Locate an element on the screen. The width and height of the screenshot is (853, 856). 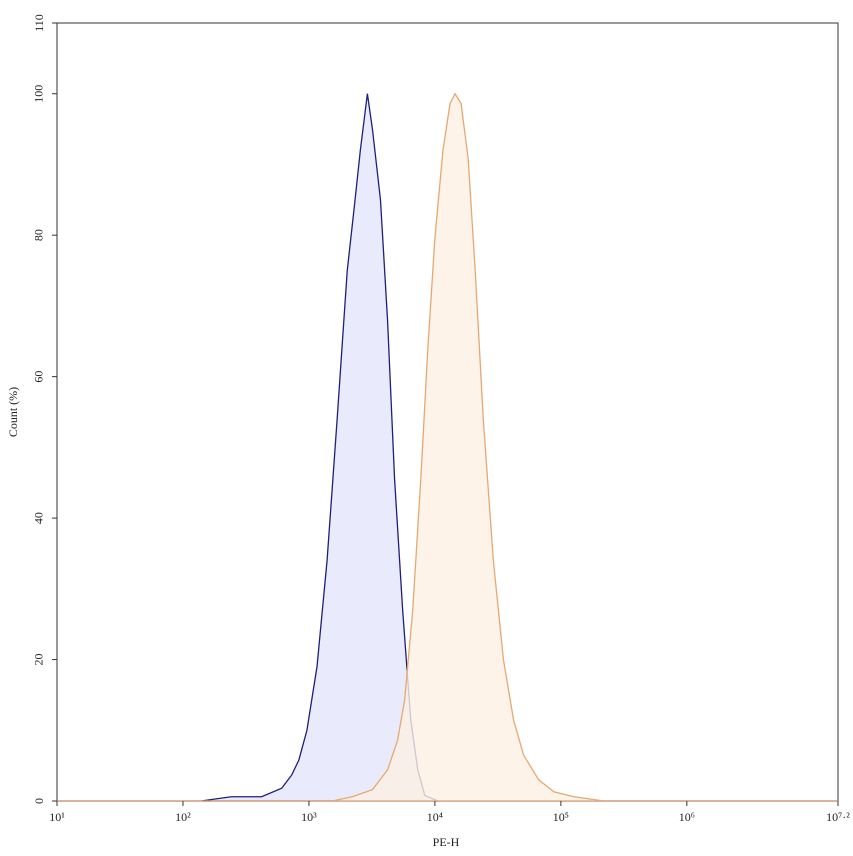
y-tick-label: 60 is located at coordinates (39, 377).